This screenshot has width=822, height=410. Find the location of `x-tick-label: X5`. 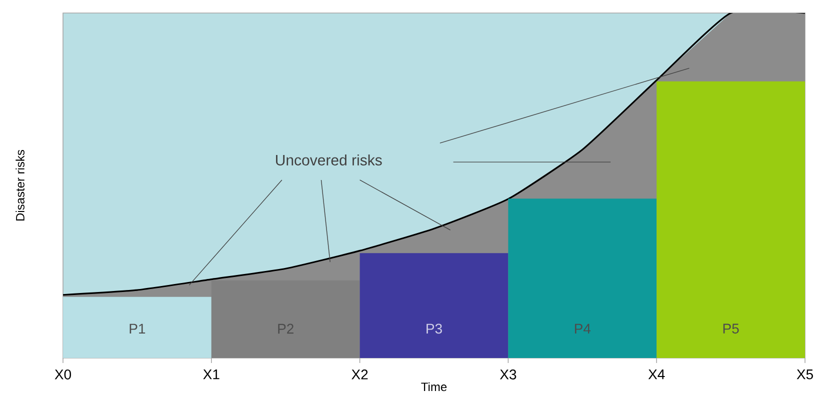

x-tick-label: X5 is located at coordinates (804, 375).